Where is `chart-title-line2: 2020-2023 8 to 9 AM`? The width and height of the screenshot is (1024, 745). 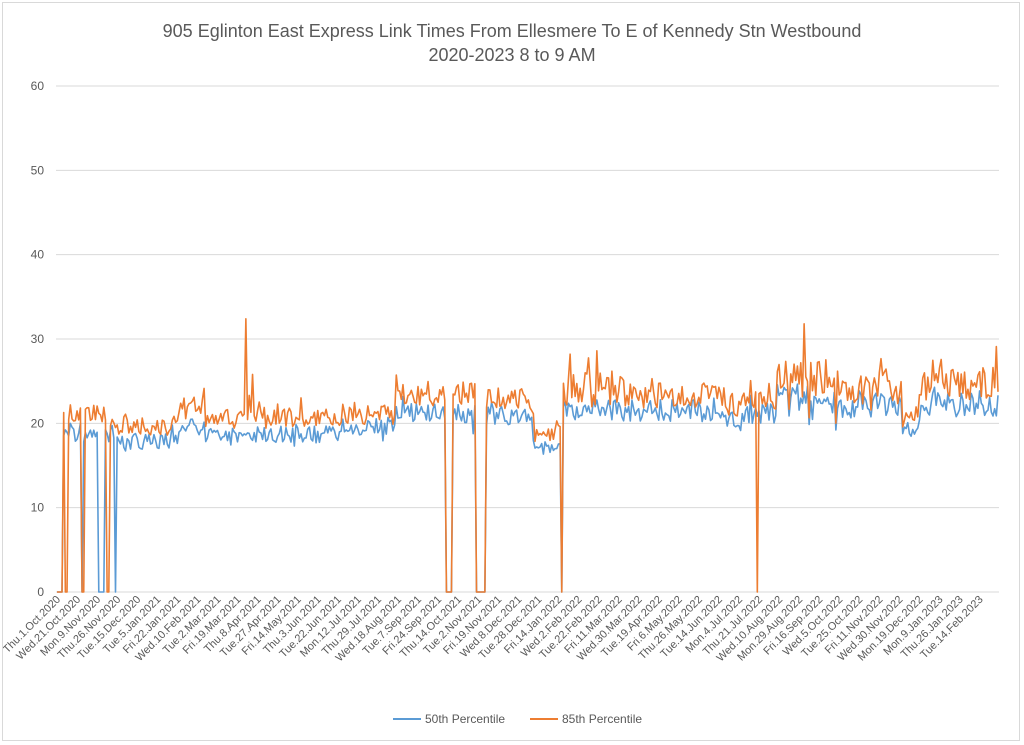
chart-title-line2: 2020-2023 8 to 9 AM is located at coordinates (511, 55).